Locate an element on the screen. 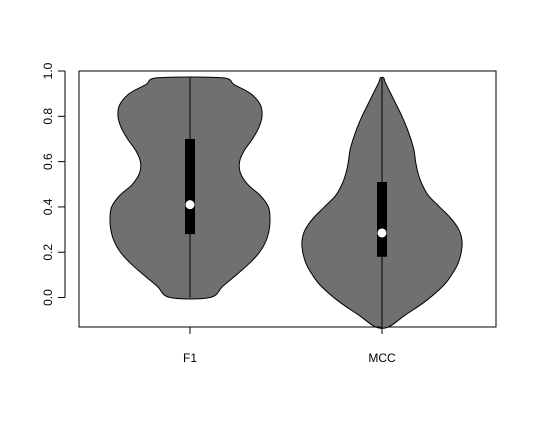 The width and height of the screenshot is (534, 425). y-tick-label: 0.6 is located at coordinates (48, 161).